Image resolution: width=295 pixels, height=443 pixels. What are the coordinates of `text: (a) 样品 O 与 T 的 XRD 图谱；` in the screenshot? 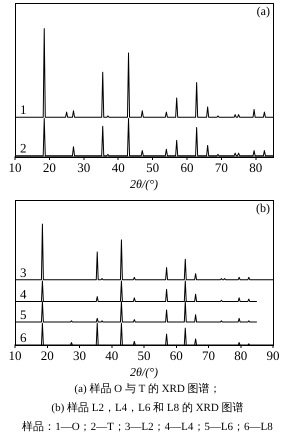 It's located at (147, 389).